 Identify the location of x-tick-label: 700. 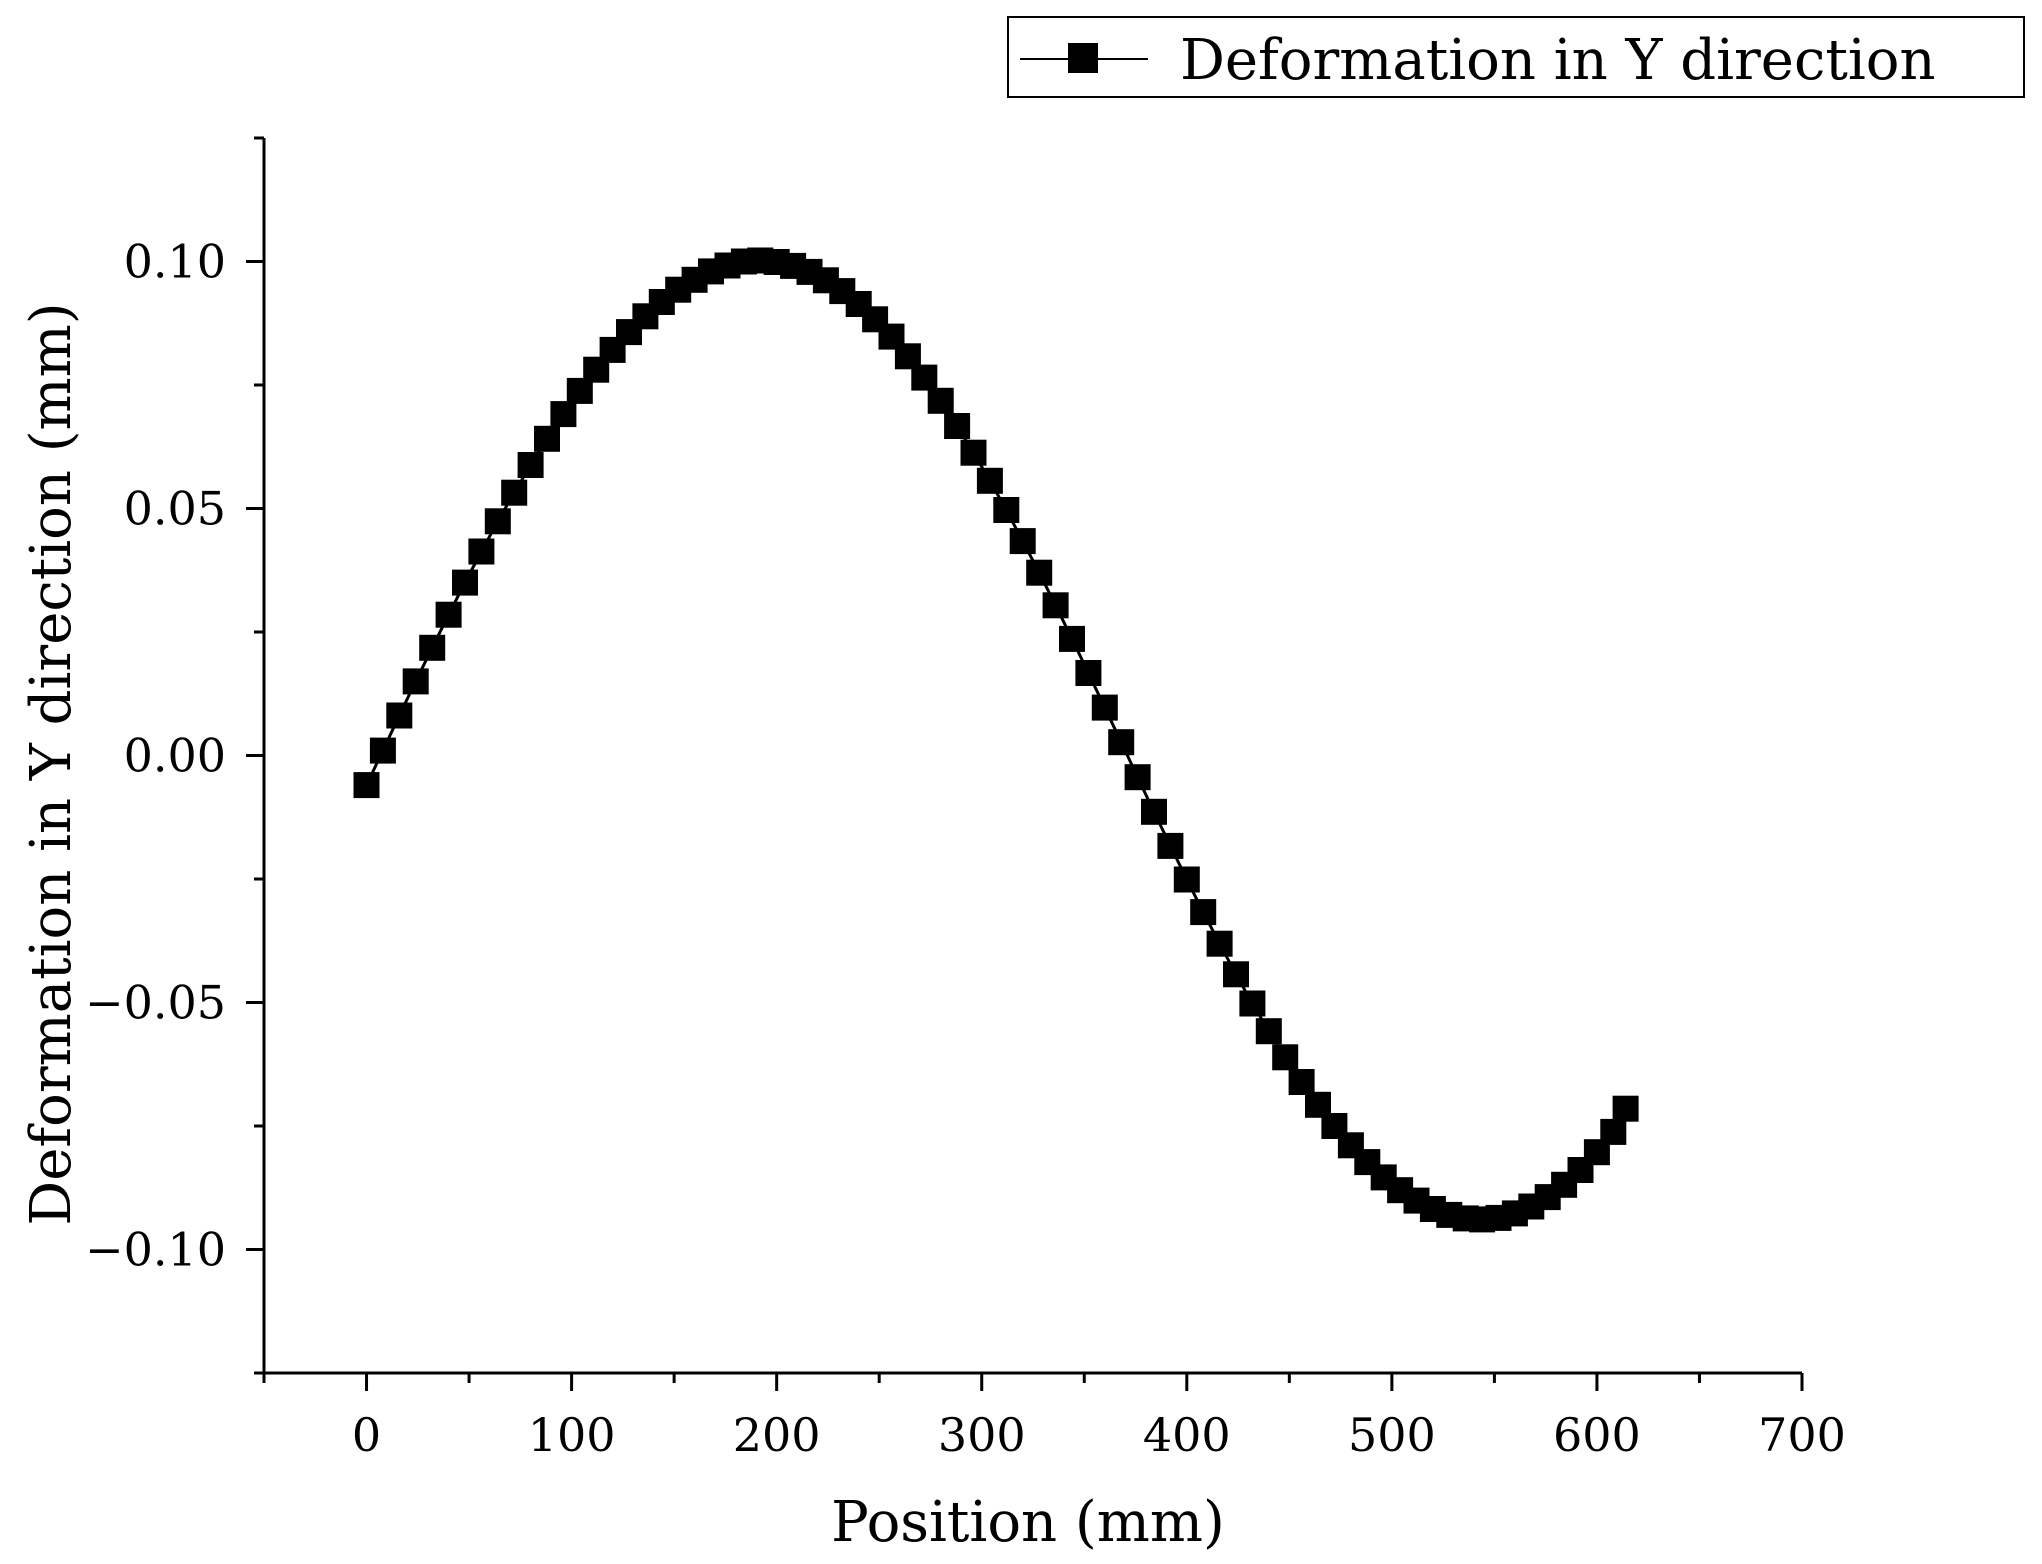
(1802, 1435).